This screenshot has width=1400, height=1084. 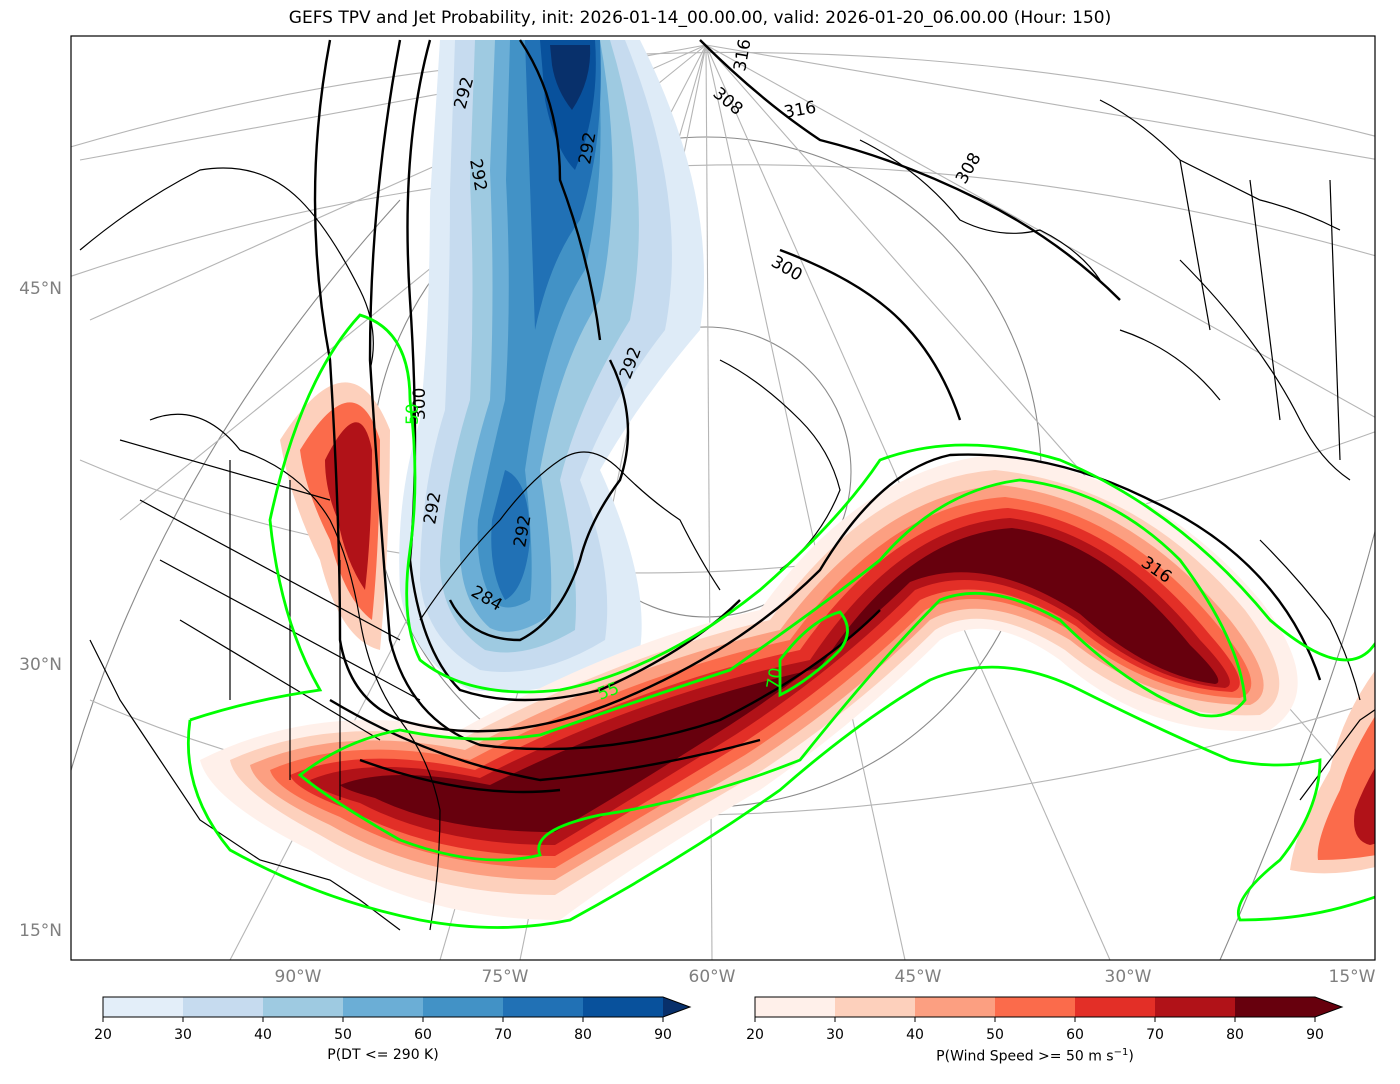 What do you see at coordinates (551, 366) in the screenshot?
I see `tpv-probability-field` at bounding box center [551, 366].